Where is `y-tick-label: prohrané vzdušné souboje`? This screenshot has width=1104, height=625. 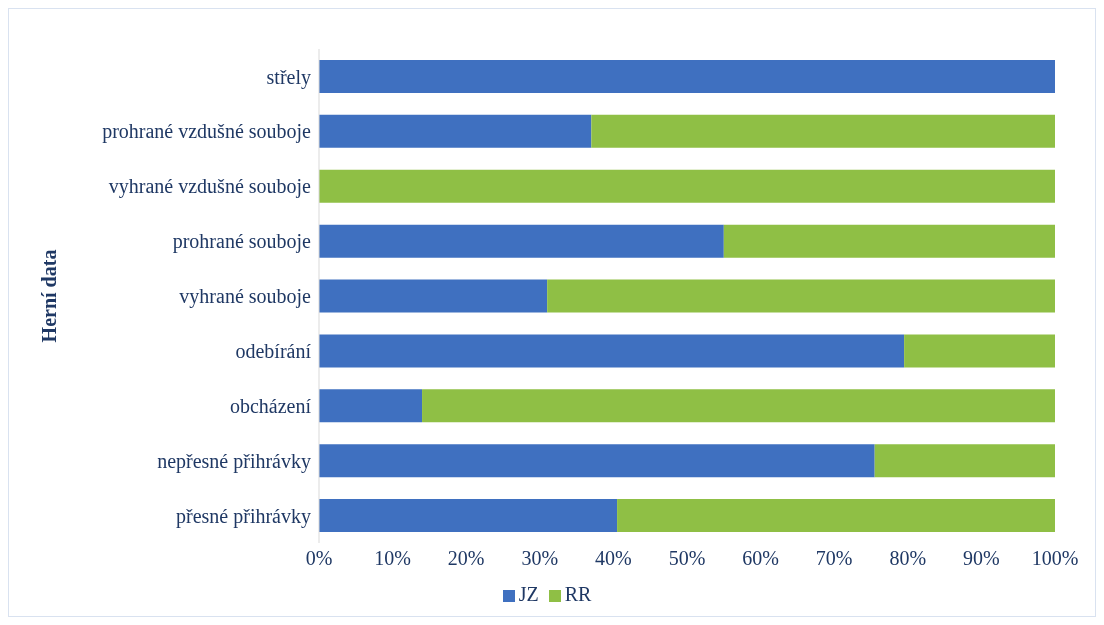
y-tick-label: prohrané vzdušné souboje is located at coordinates (207, 132).